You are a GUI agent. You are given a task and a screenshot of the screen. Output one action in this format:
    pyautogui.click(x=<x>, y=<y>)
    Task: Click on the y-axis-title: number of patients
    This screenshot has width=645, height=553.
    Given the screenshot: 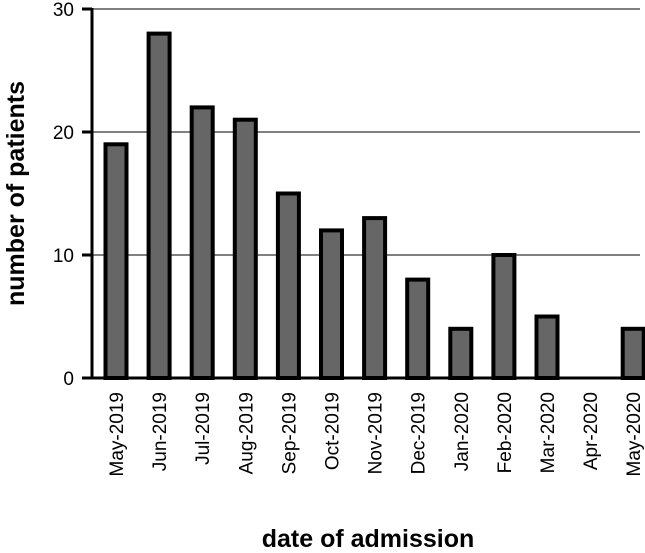 What is the action you would take?
    pyautogui.click(x=16, y=193)
    